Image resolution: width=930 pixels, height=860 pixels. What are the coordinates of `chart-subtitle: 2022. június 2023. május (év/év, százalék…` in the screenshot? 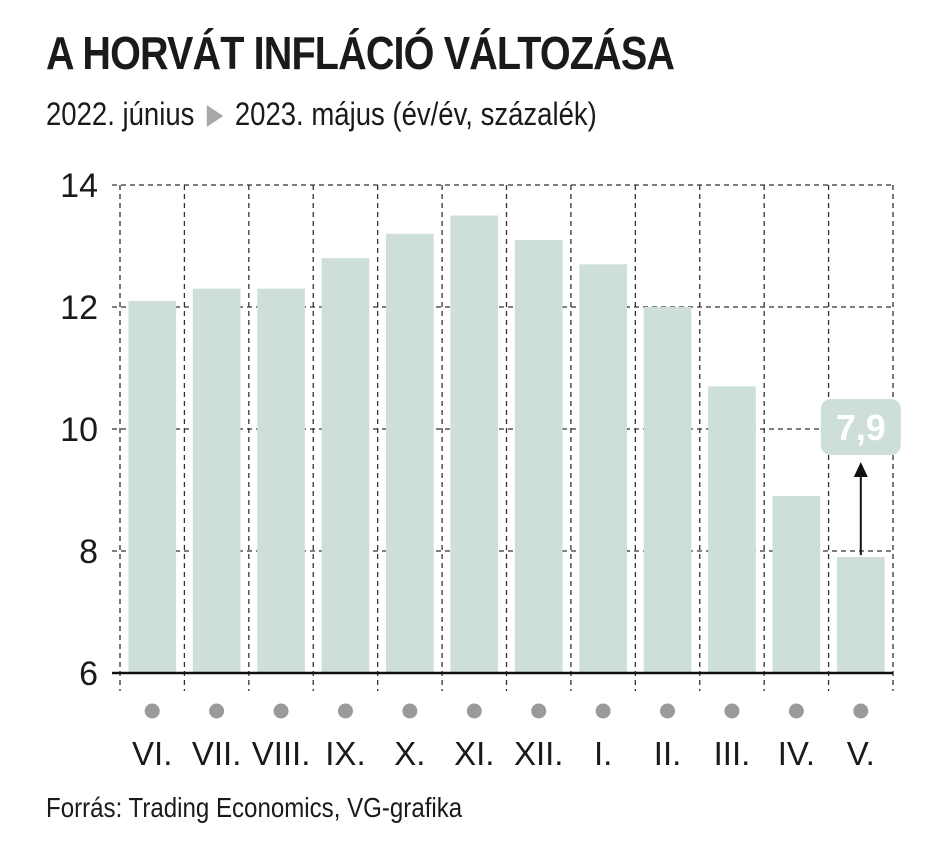 It's located at (321, 114).